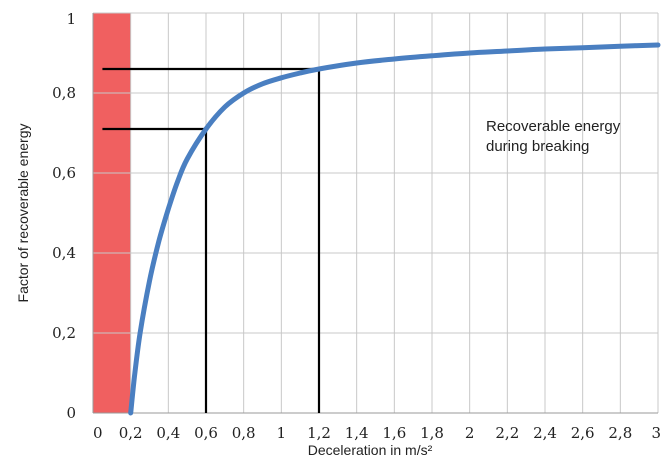 The height and width of the screenshot is (463, 662). Describe the element at coordinates (553, 126) in the screenshot. I see `annotation-line-1: Recoverable energy` at that location.